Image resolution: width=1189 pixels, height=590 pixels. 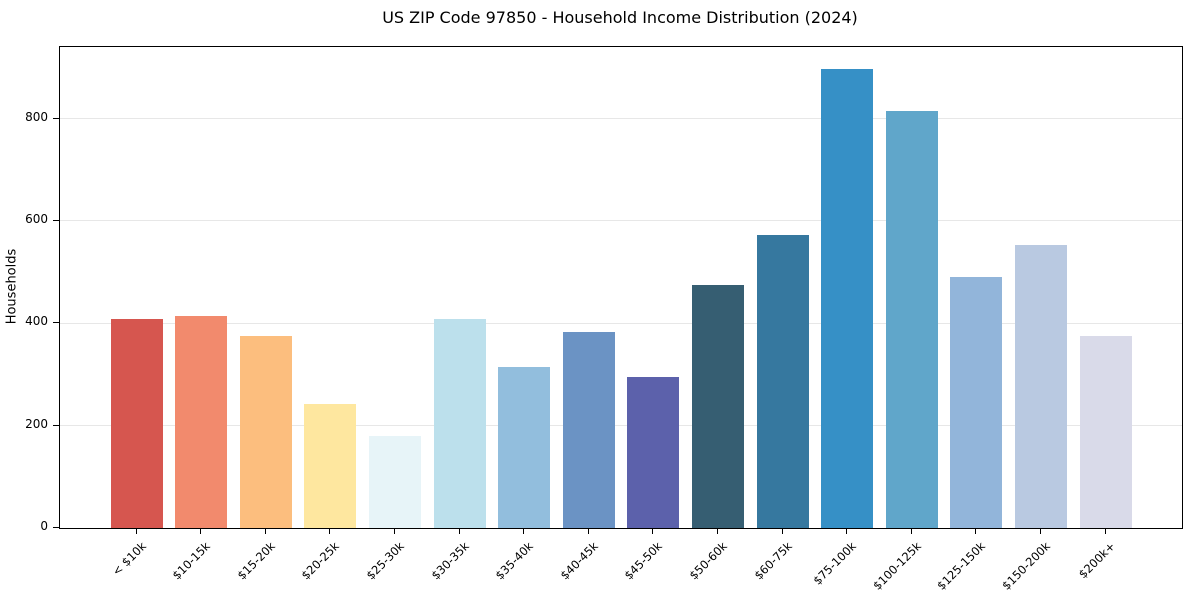 I want to click on y-tick-label: 200, so click(x=36, y=423).